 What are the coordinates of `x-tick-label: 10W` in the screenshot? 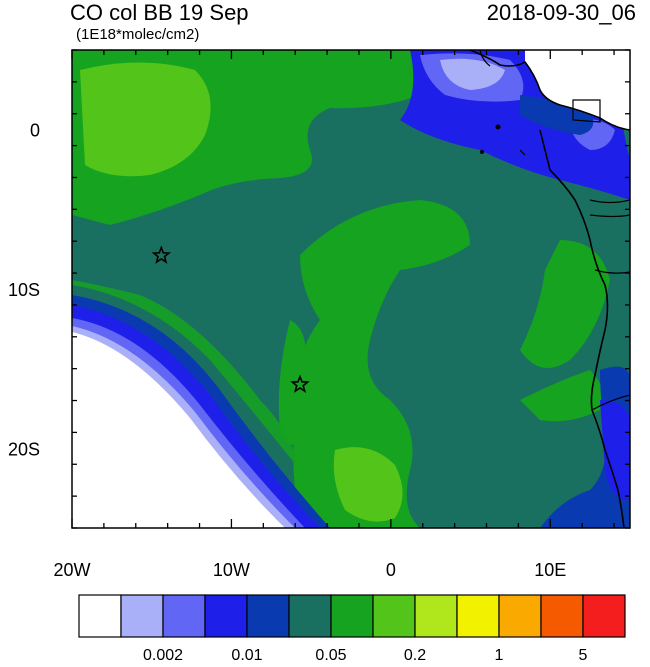 It's located at (231, 570).